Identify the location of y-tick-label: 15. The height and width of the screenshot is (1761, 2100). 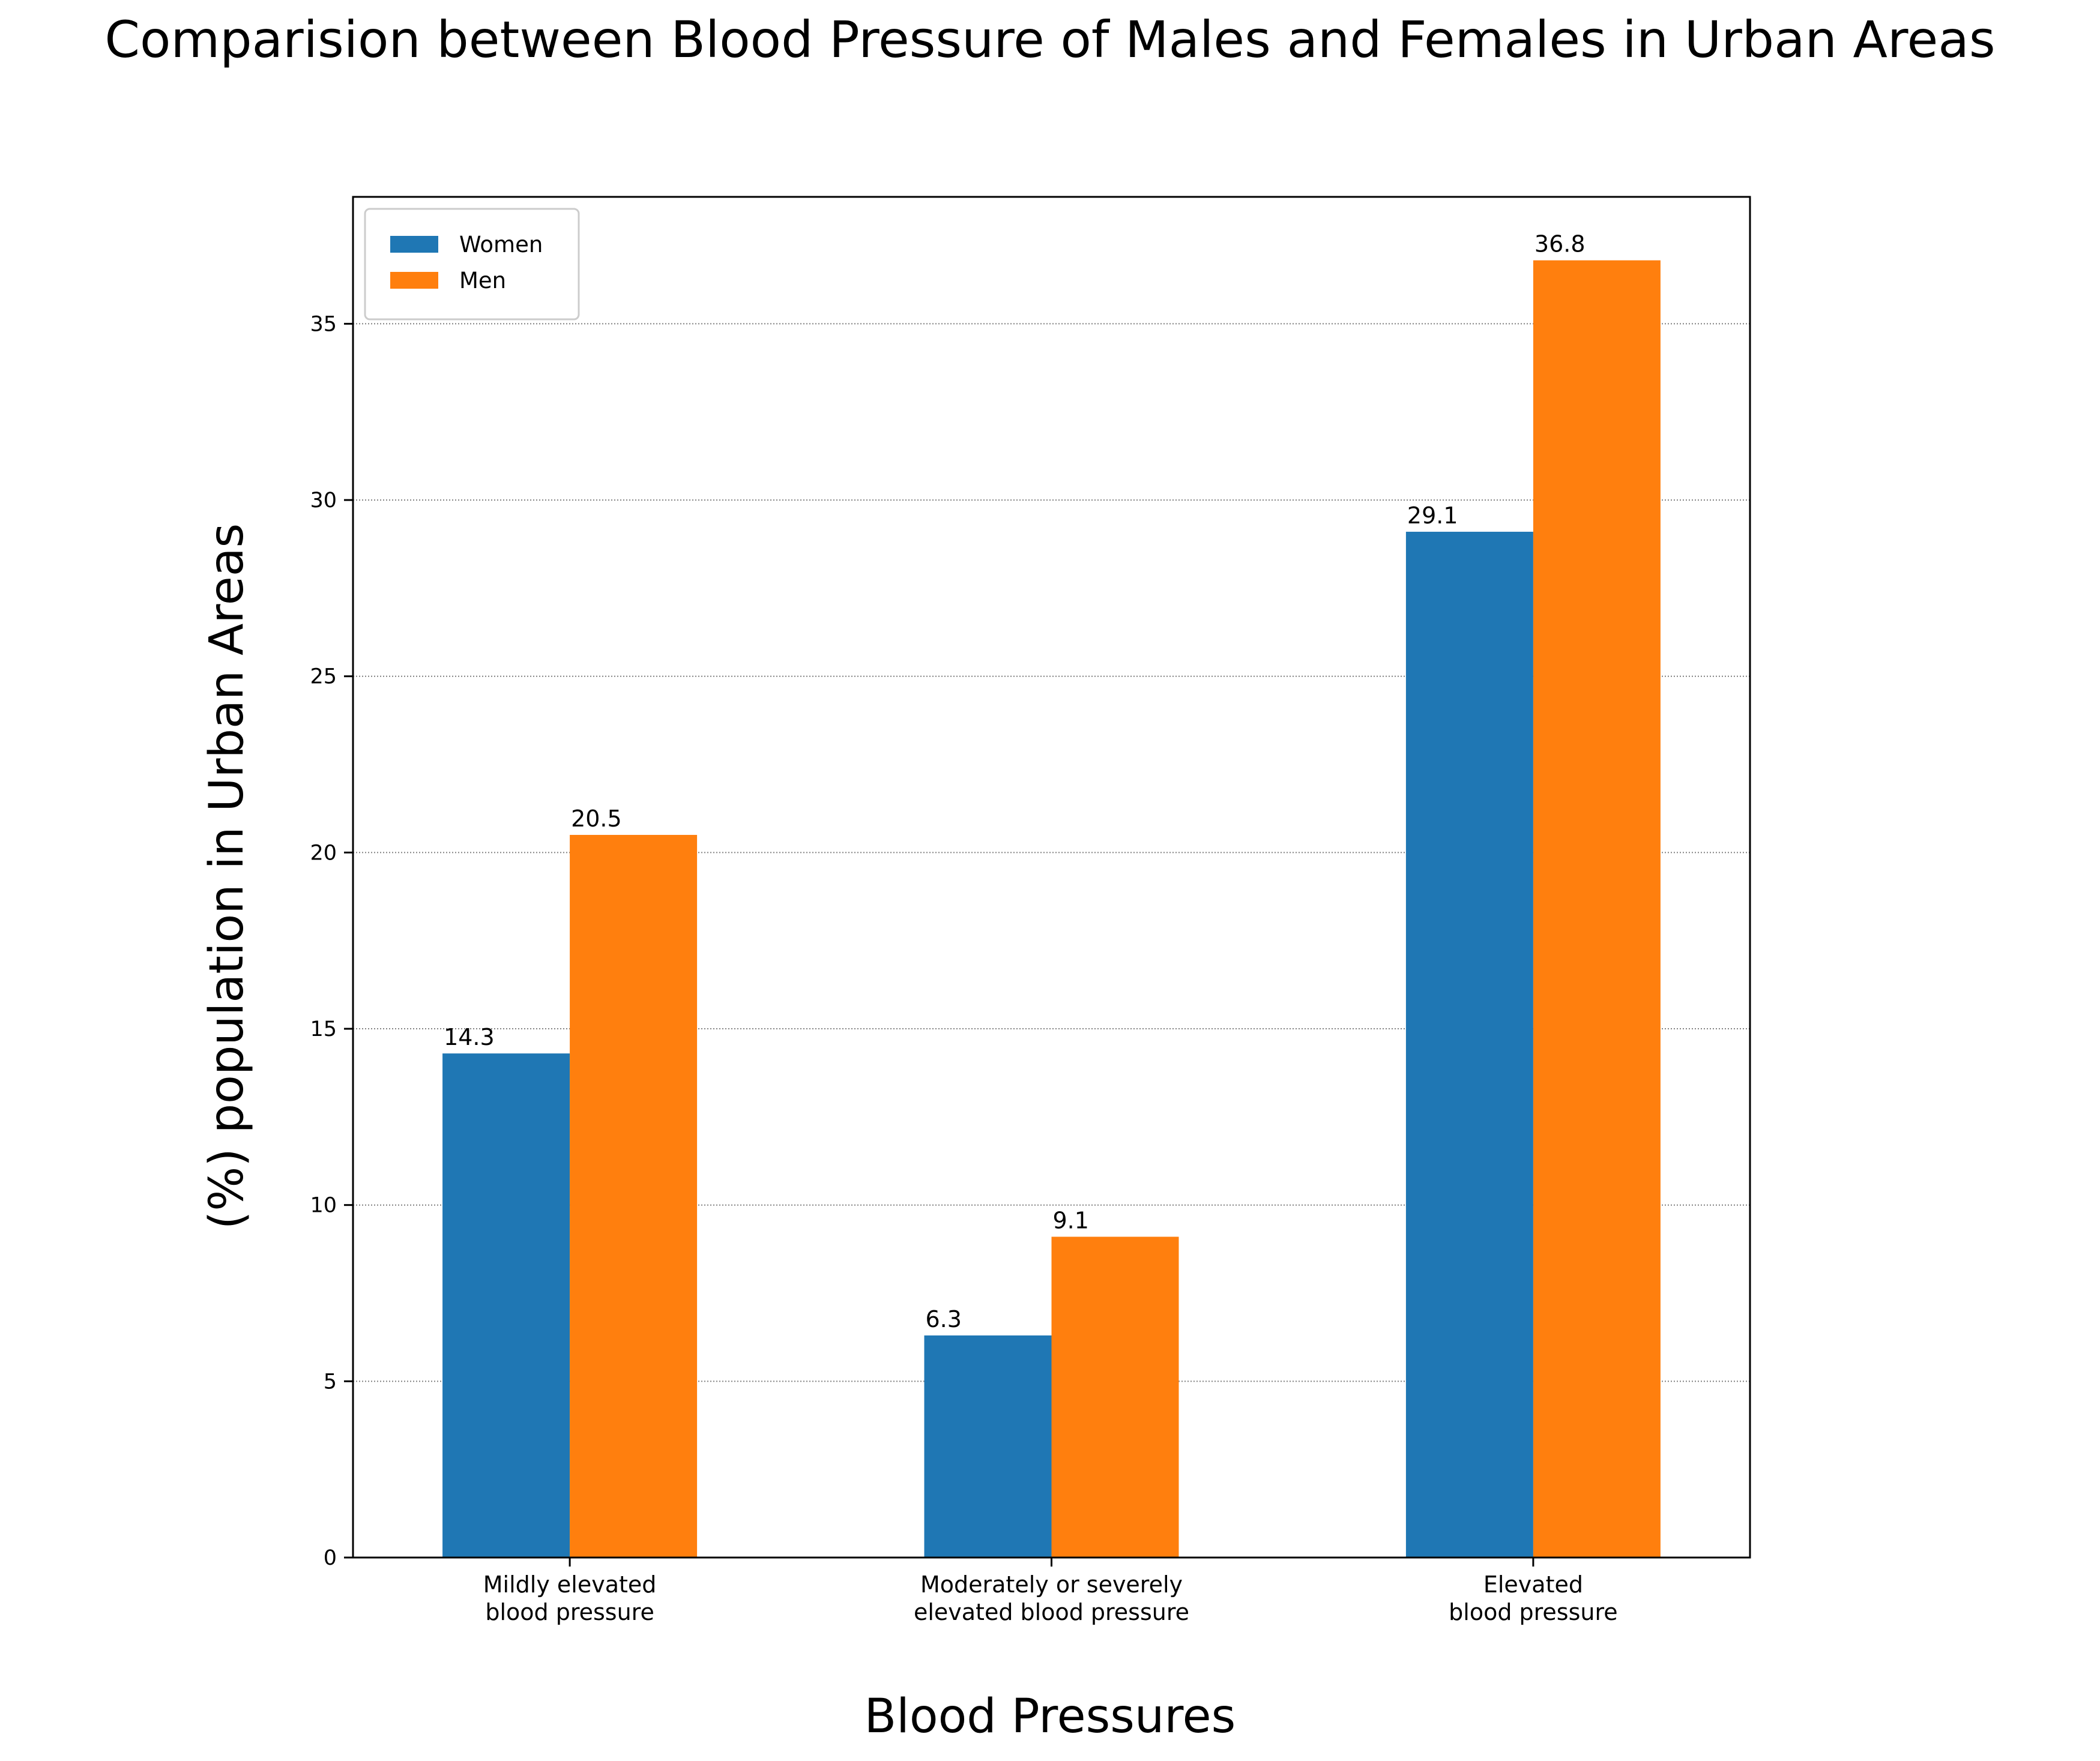
(323, 1029).